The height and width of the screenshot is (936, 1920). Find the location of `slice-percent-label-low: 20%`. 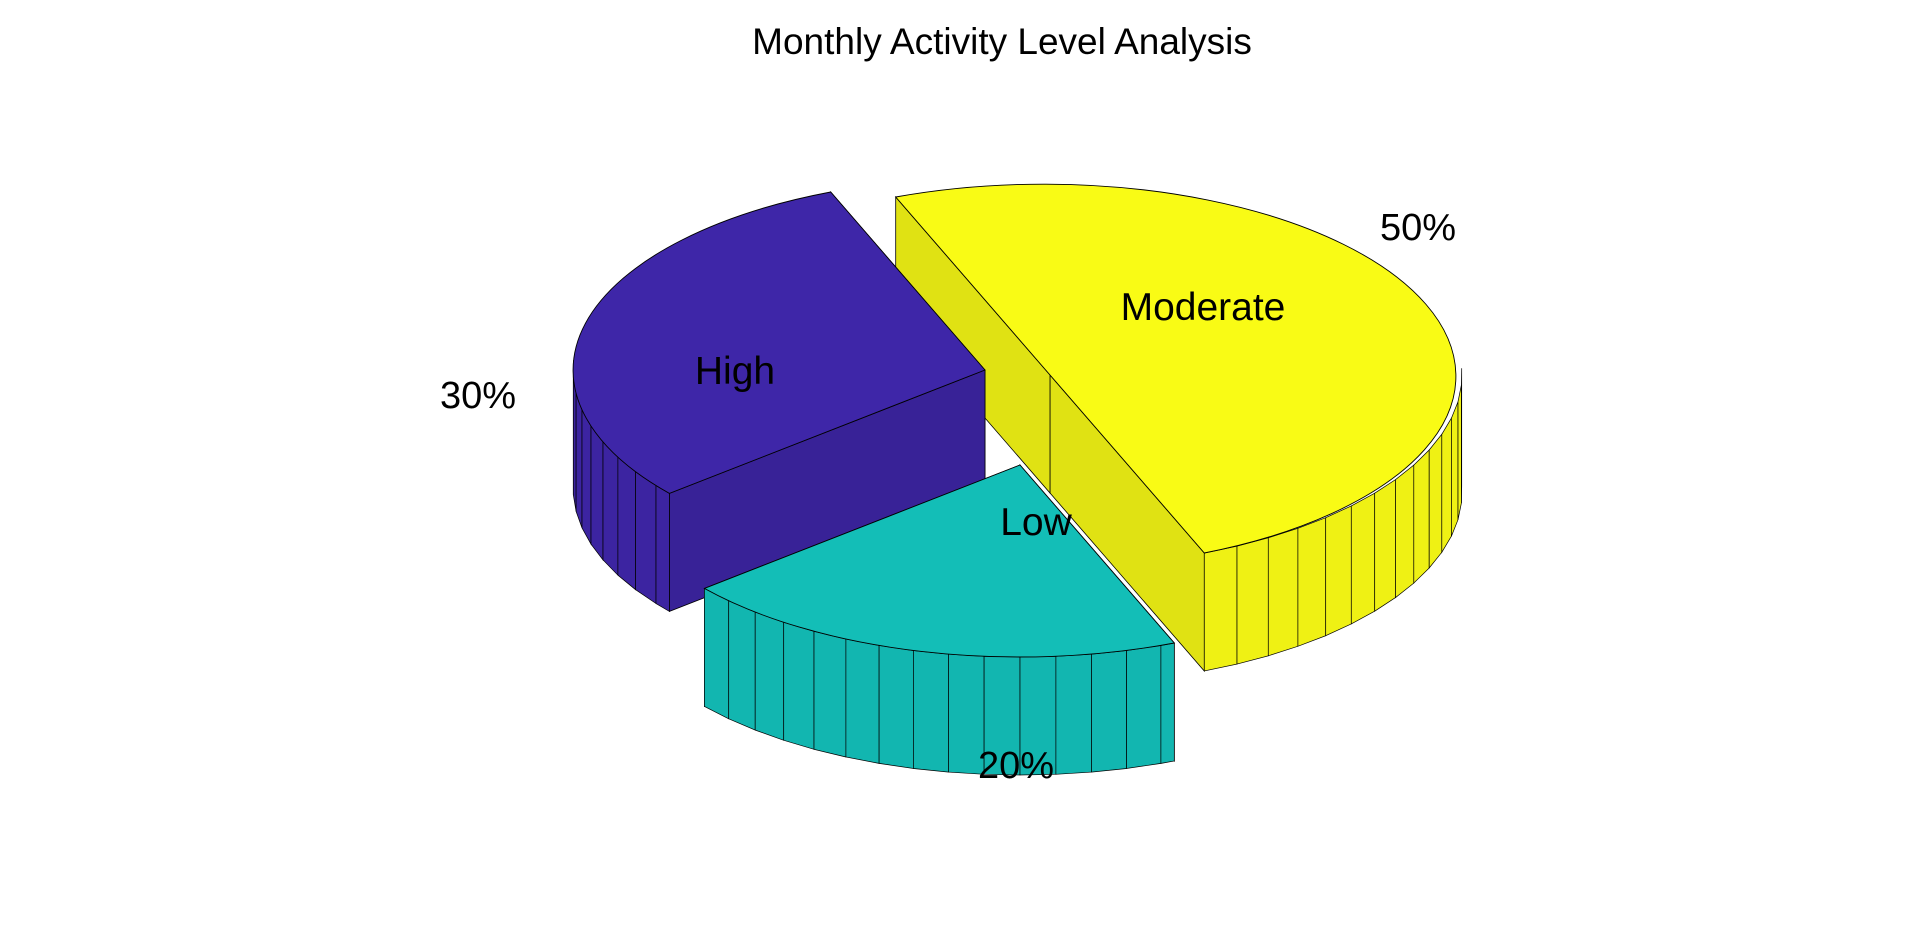

slice-percent-label-low: 20% is located at coordinates (1016, 766).